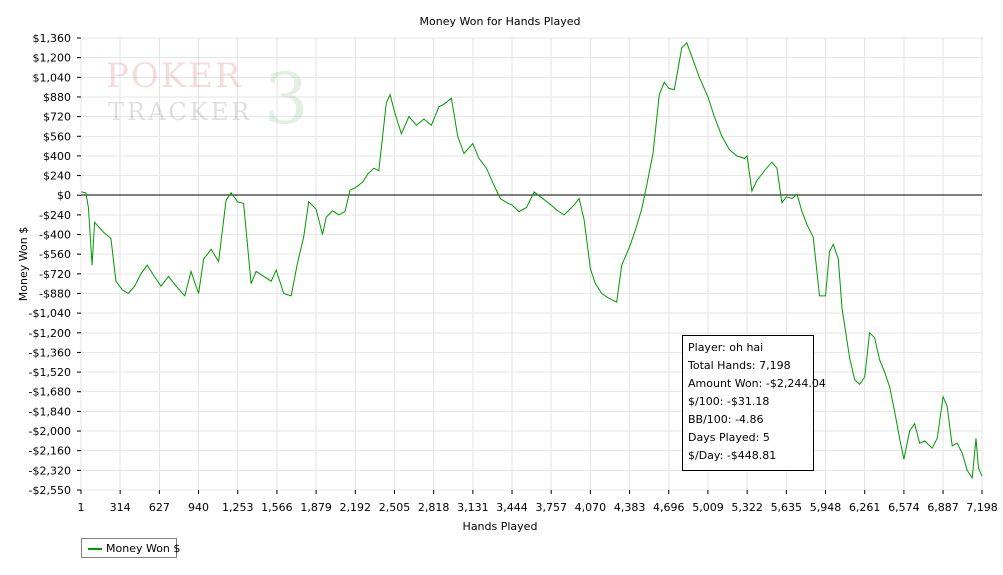 Image resolution: width=1003 pixels, height=575 pixels. Describe the element at coordinates (591, 507) in the screenshot. I see `x-tick-label: 4,070` at that location.